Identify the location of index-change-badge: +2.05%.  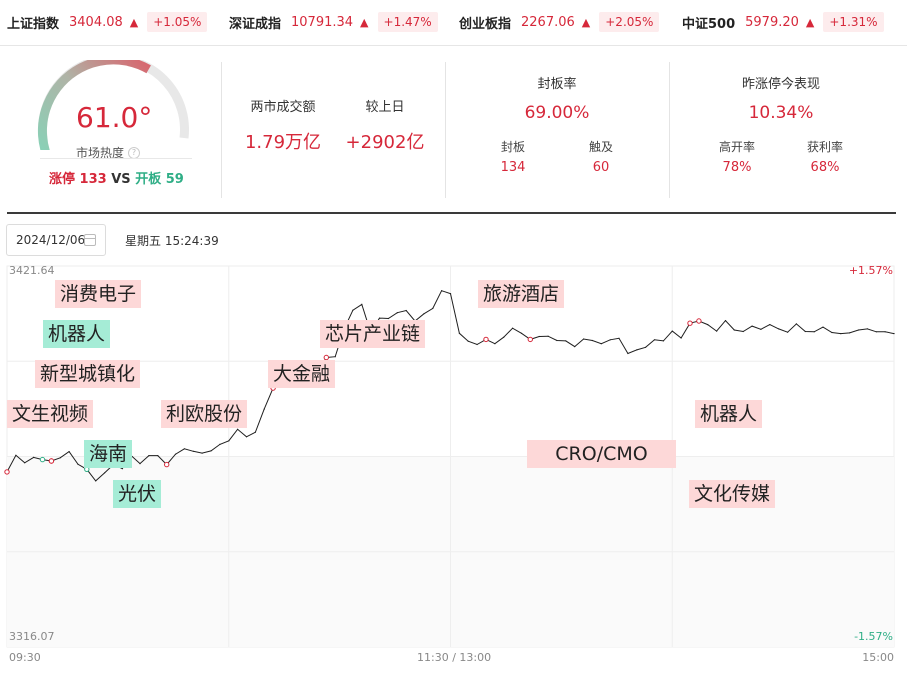
(629, 22).